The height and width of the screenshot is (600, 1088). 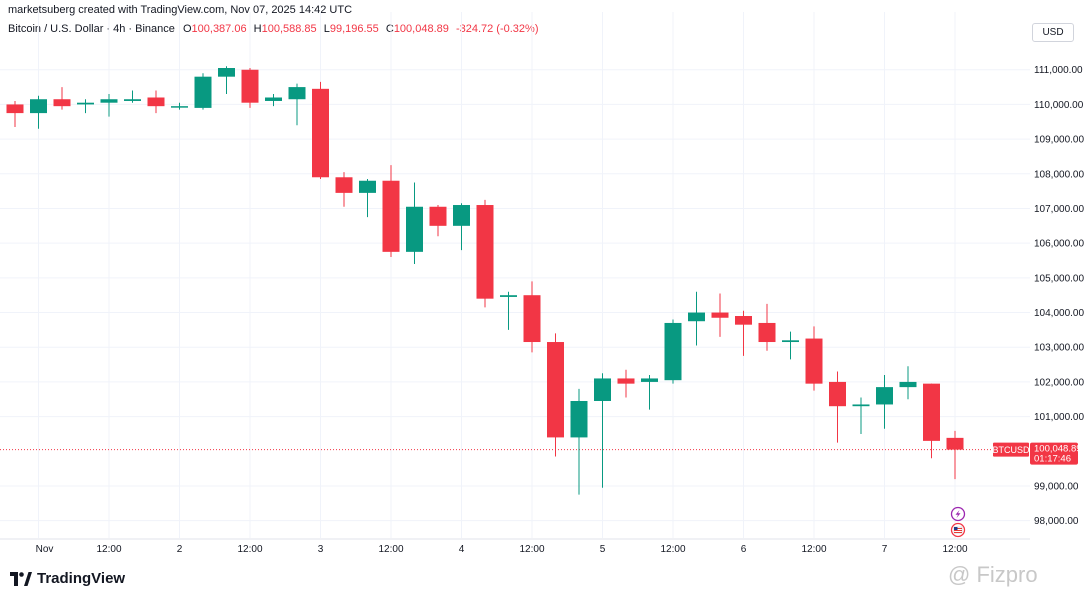 What do you see at coordinates (91, 29) in the screenshot?
I see `symbol-title: Bitcoin / U.S. Dollar · 4h · Binance` at bounding box center [91, 29].